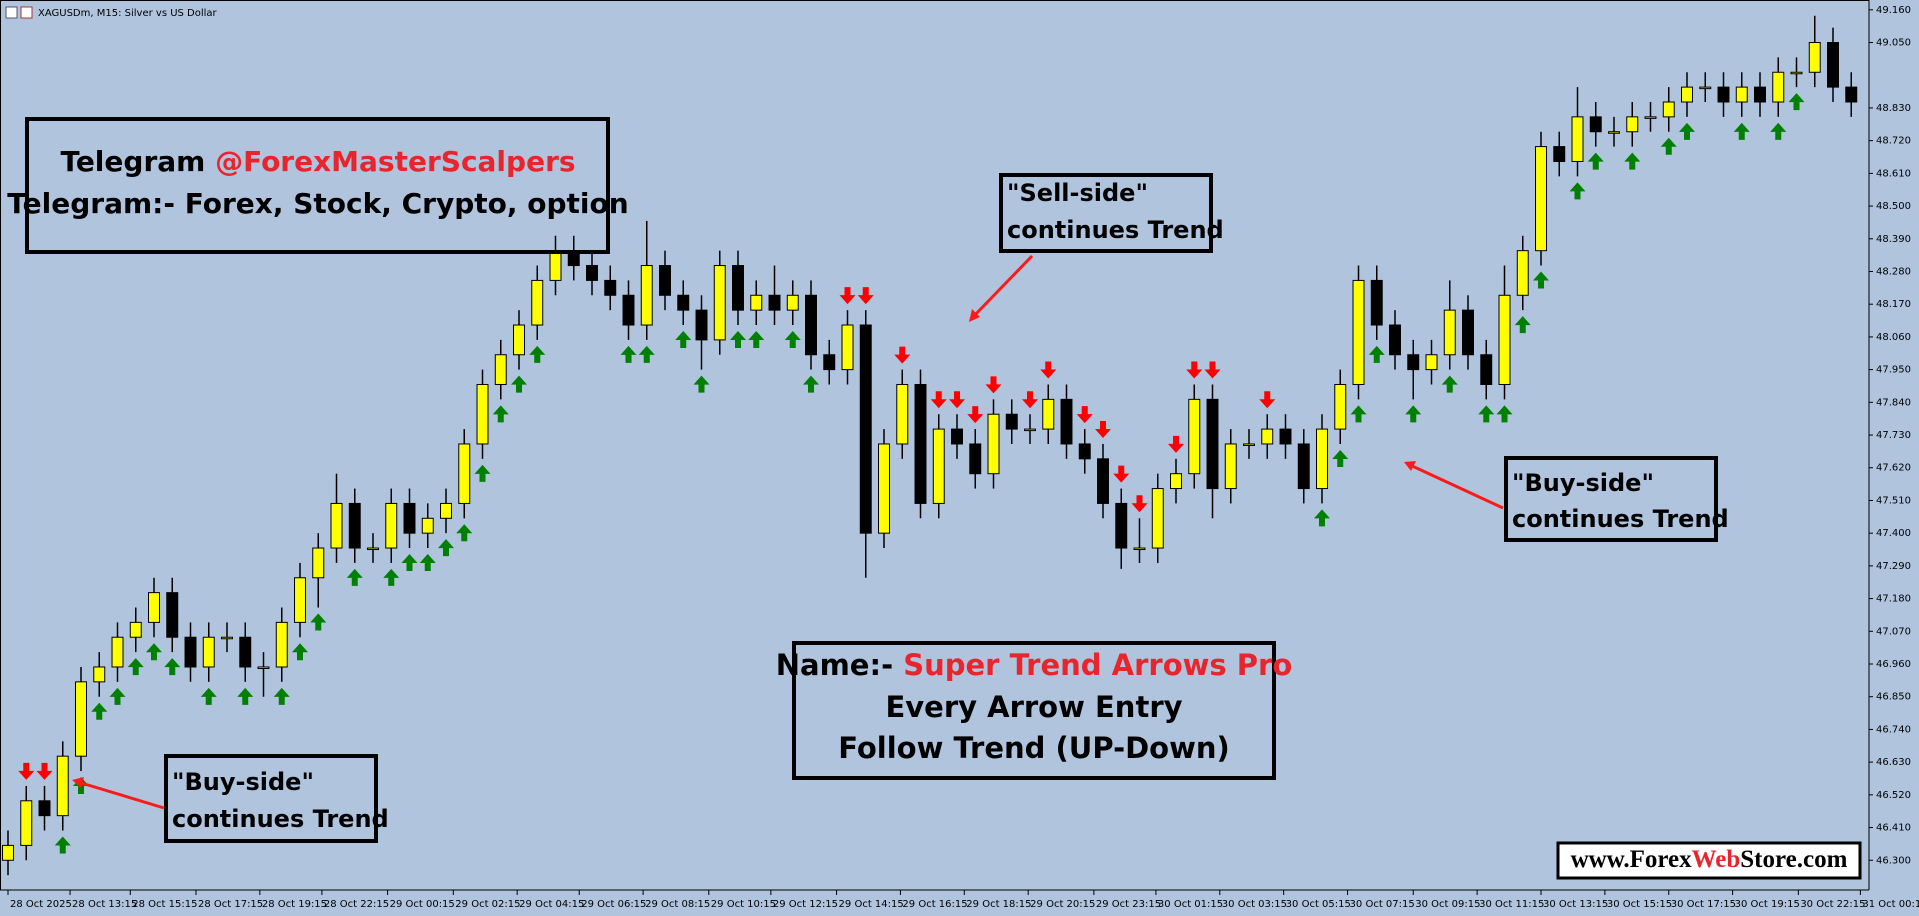 This screenshot has height=916, width=1919. I want to click on pointer-arrow-head, so click(1410, 466).